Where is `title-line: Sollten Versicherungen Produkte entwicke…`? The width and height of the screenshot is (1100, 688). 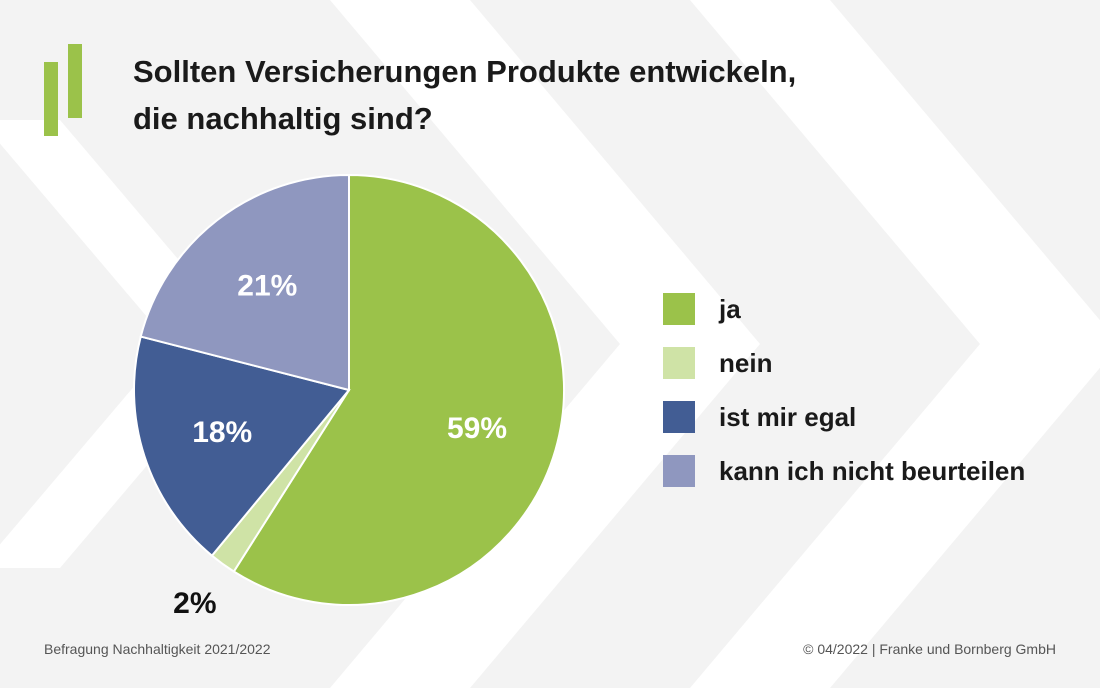 title-line: Sollten Versicherungen Produkte entwicke… is located at coordinates (465, 71).